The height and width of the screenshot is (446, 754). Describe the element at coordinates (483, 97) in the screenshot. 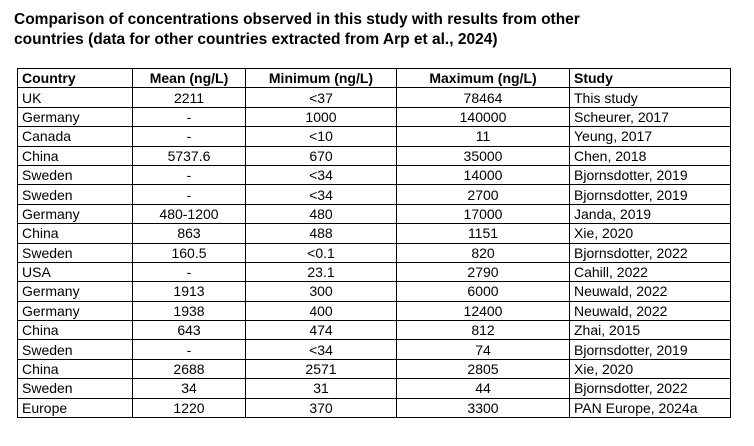

I see `cell-maximum: 78464` at that location.